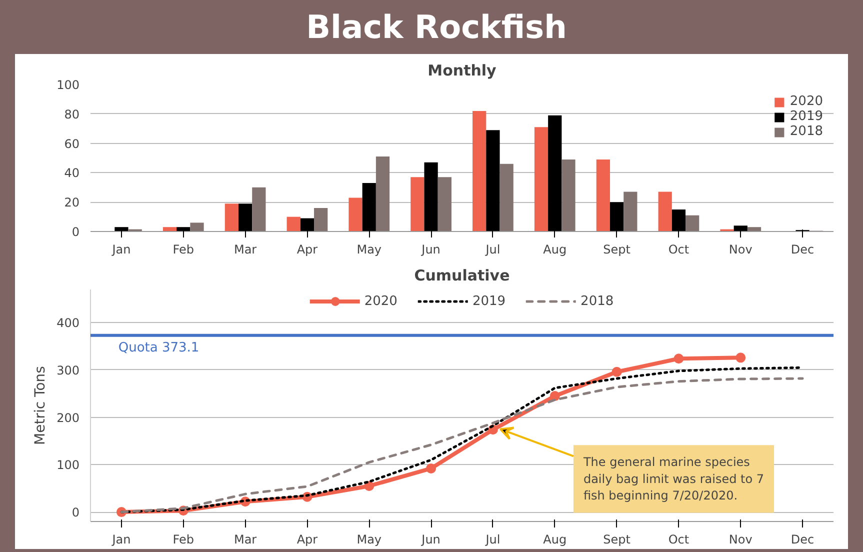 This screenshot has height=552, width=863. I want to click on y-tick-label: 200, so click(68, 417).